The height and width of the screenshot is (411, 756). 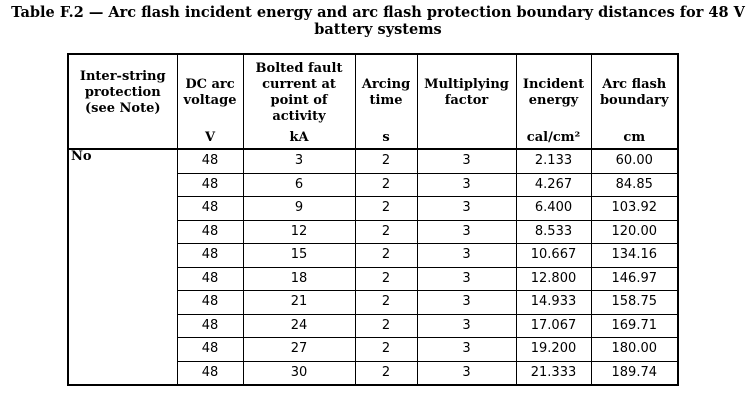 What do you see at coordinates (553, 231) in the screenshot?
I see `cell-incident-energy: 8.533` at bounding box center [553, 231].